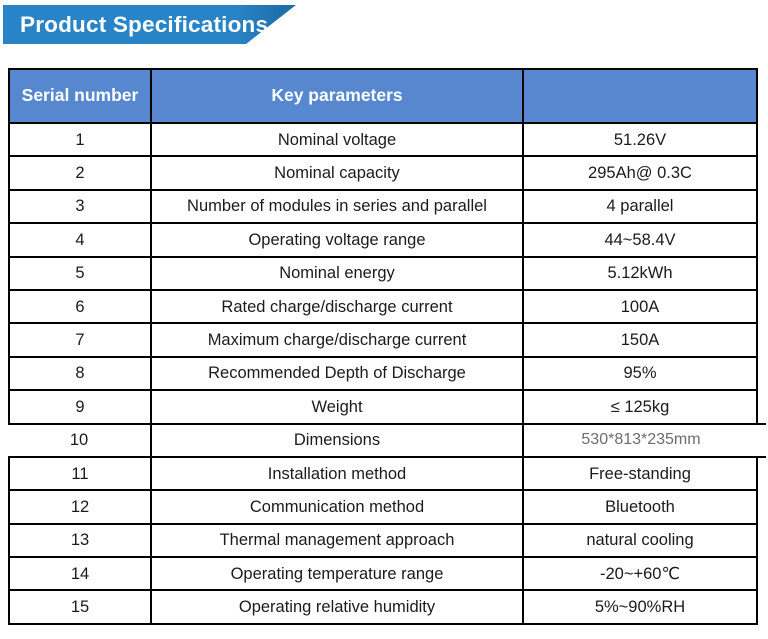 This screenshot has height=639, width=768. I want to click on parameter-cell: Recommended Depth of Discharge, so click(338, 374).